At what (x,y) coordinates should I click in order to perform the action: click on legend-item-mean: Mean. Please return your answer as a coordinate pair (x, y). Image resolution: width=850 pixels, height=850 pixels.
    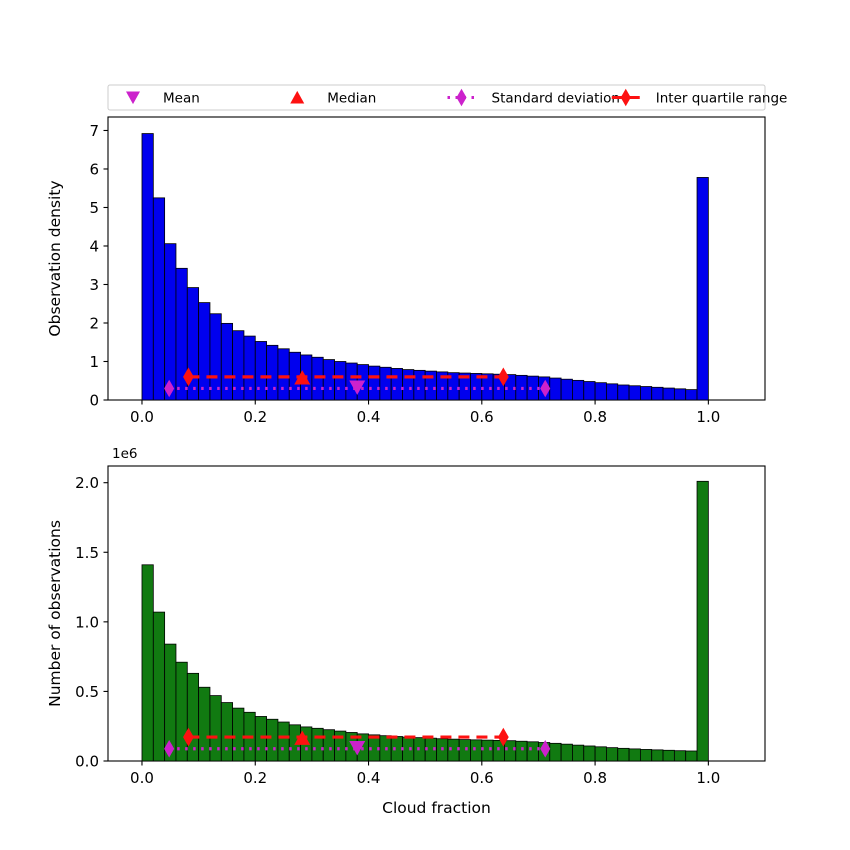
    Looking at the image, I should click on (163, 99).